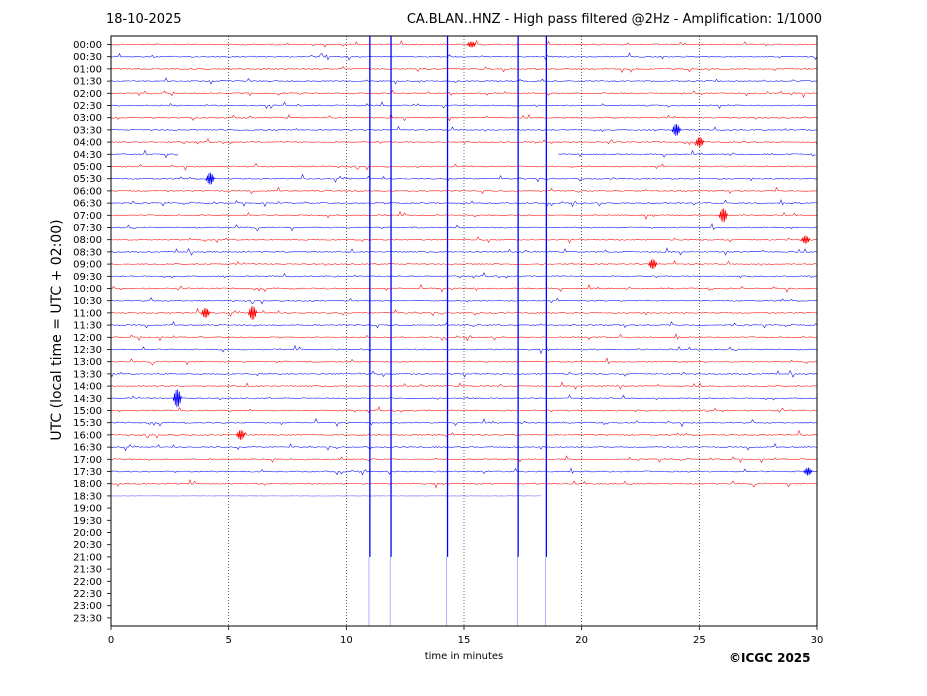 Image resolution: width=927 pixels, height=696 pixels. Describe the element at coordinates (87, 143) in the screenshot. I see `y-tick-label: 04:00` at that location.